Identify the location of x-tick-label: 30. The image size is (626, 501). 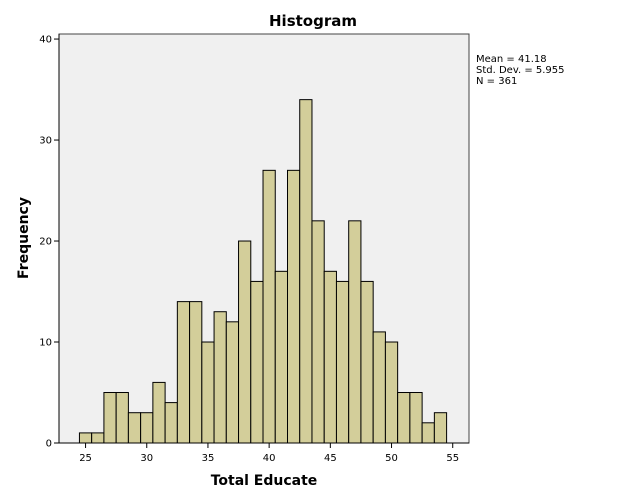
(146, 458).